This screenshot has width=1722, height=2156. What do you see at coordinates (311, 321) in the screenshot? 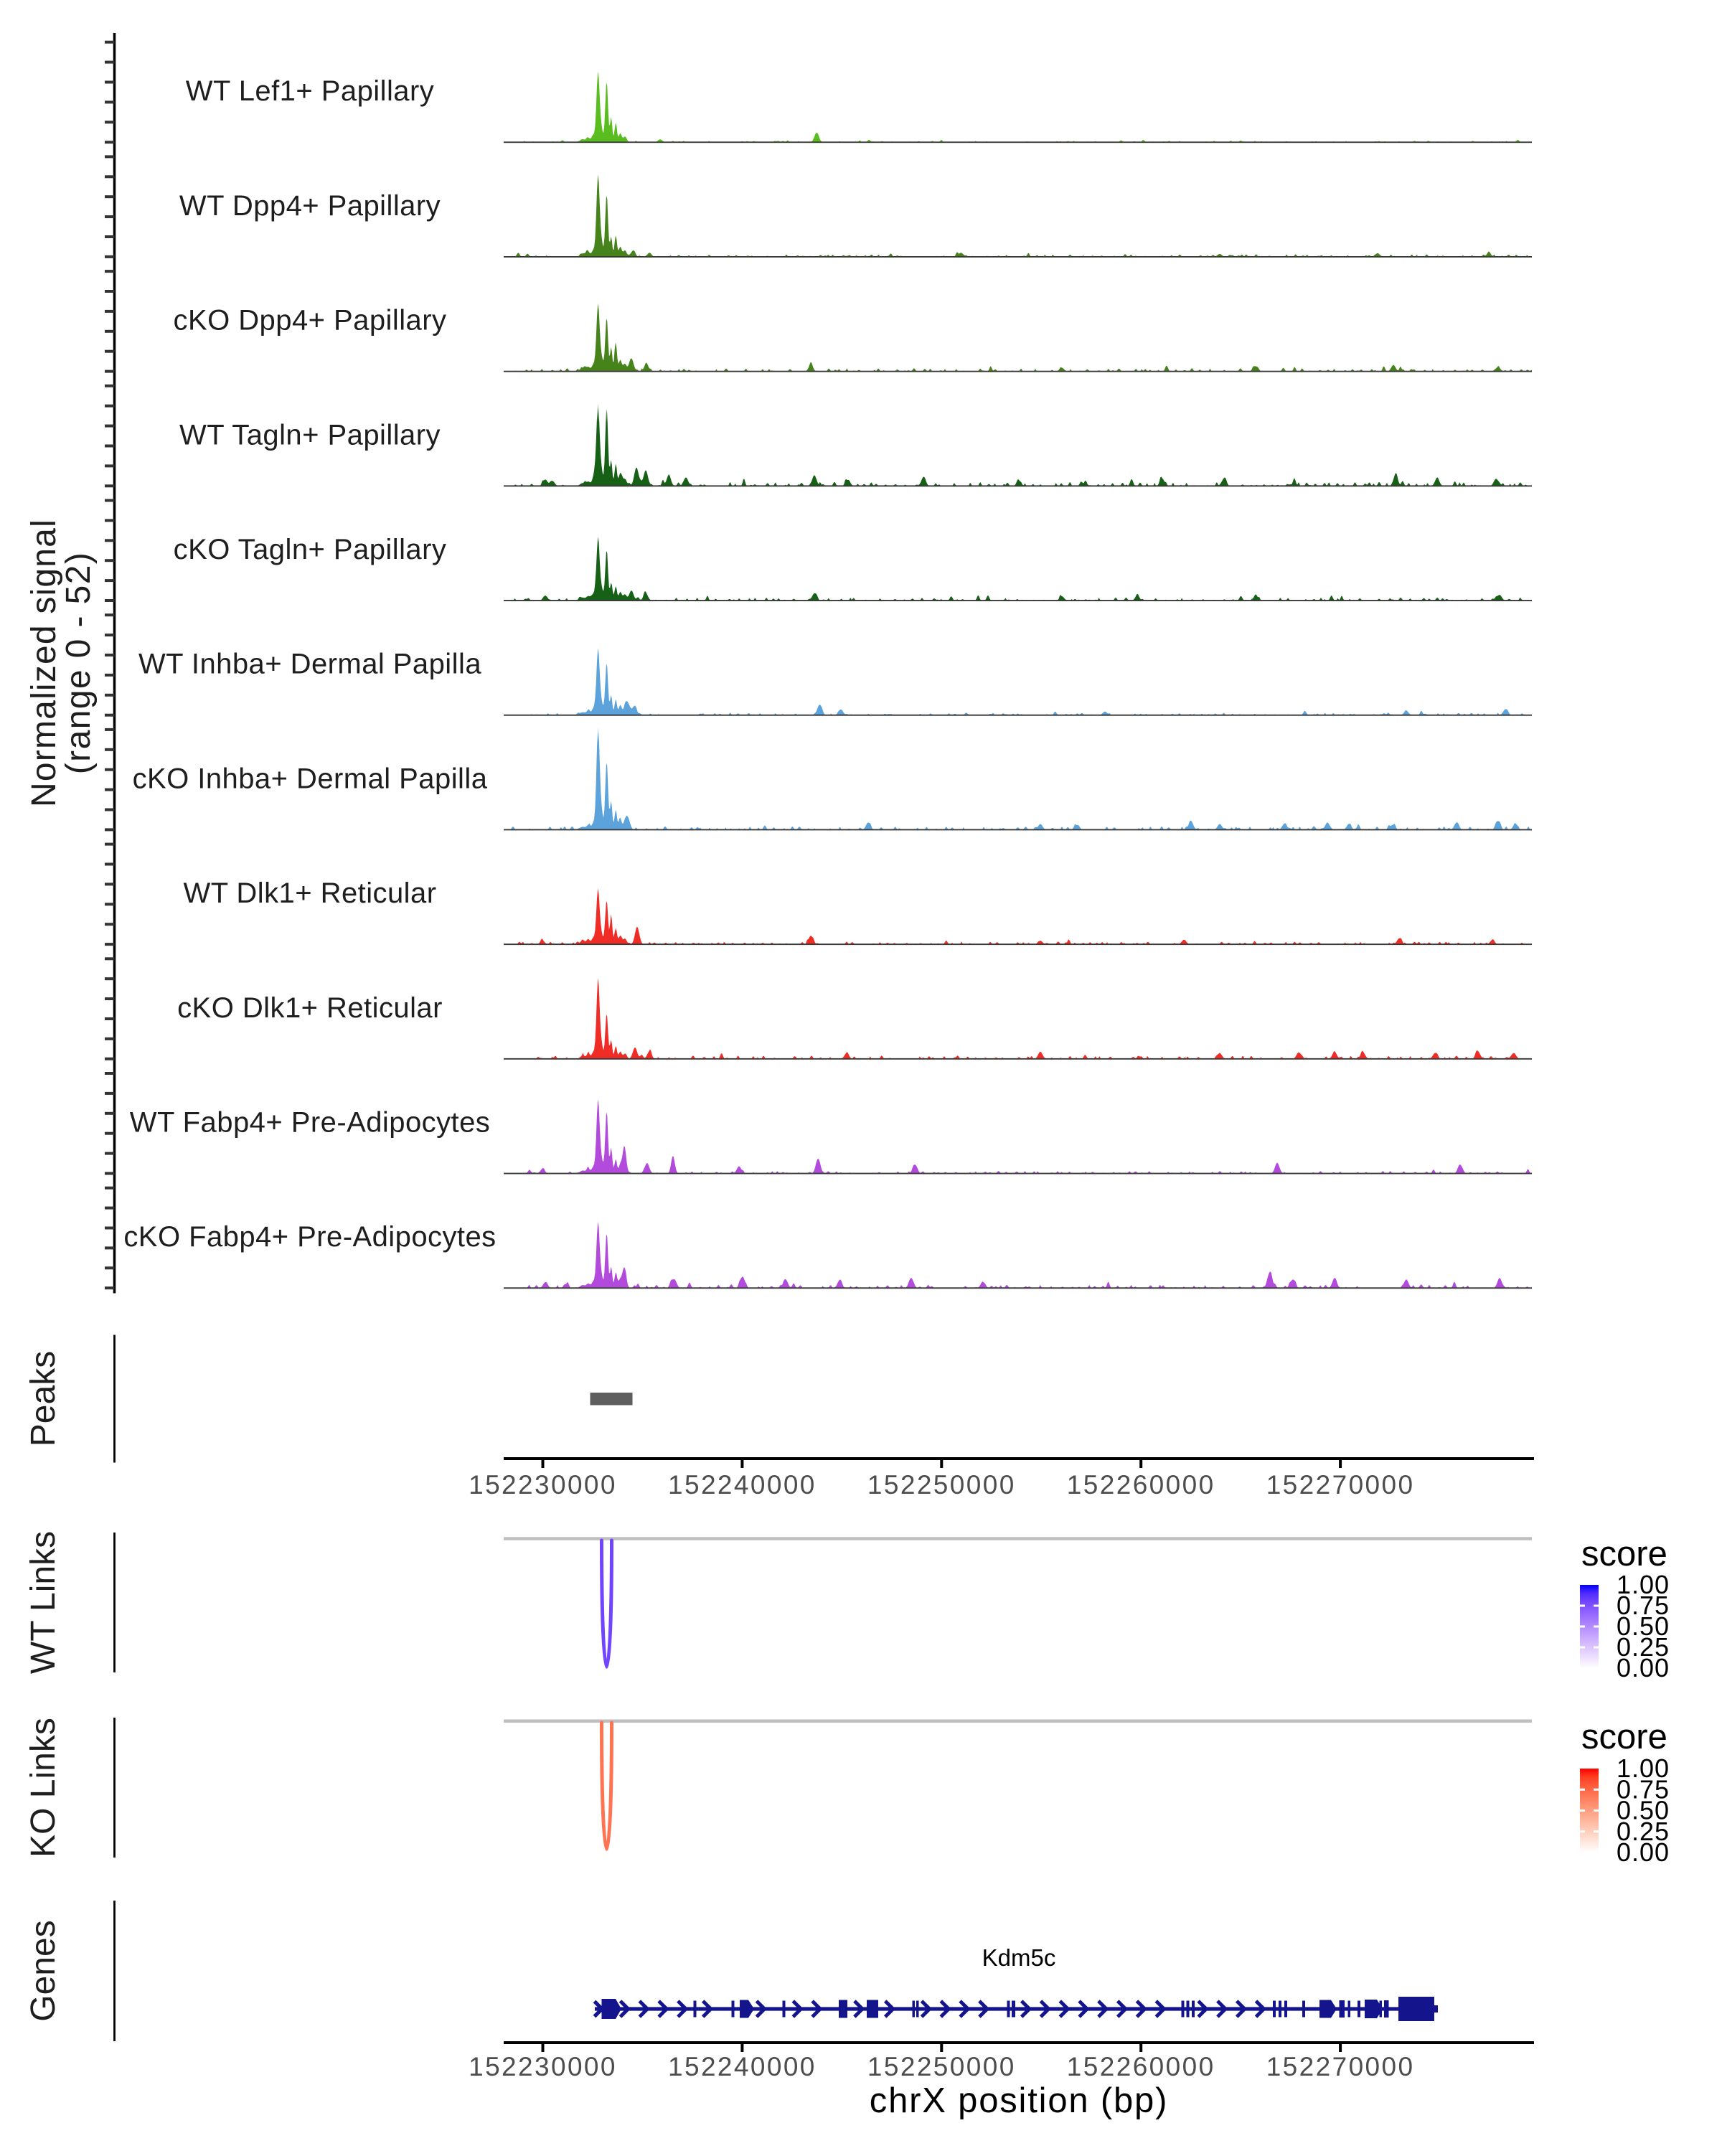
I see `svg-text: cKO Dpp4+ Papillary` at bounding box center [311, 321].